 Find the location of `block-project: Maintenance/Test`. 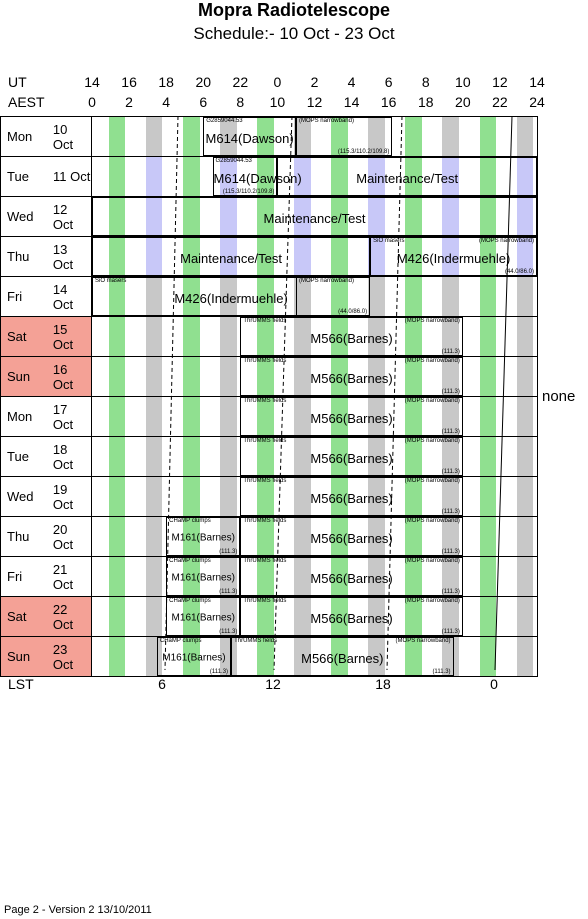

block-project: Maintenance/Test is located at coordinates (231, 258).